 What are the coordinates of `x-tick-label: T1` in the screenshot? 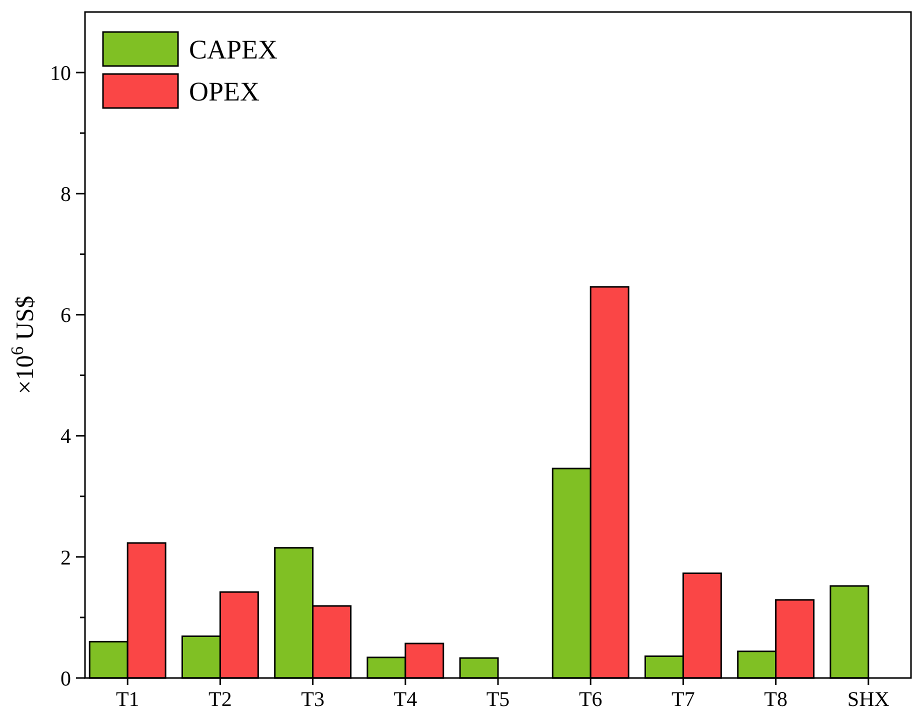 It's located at (128, 699).